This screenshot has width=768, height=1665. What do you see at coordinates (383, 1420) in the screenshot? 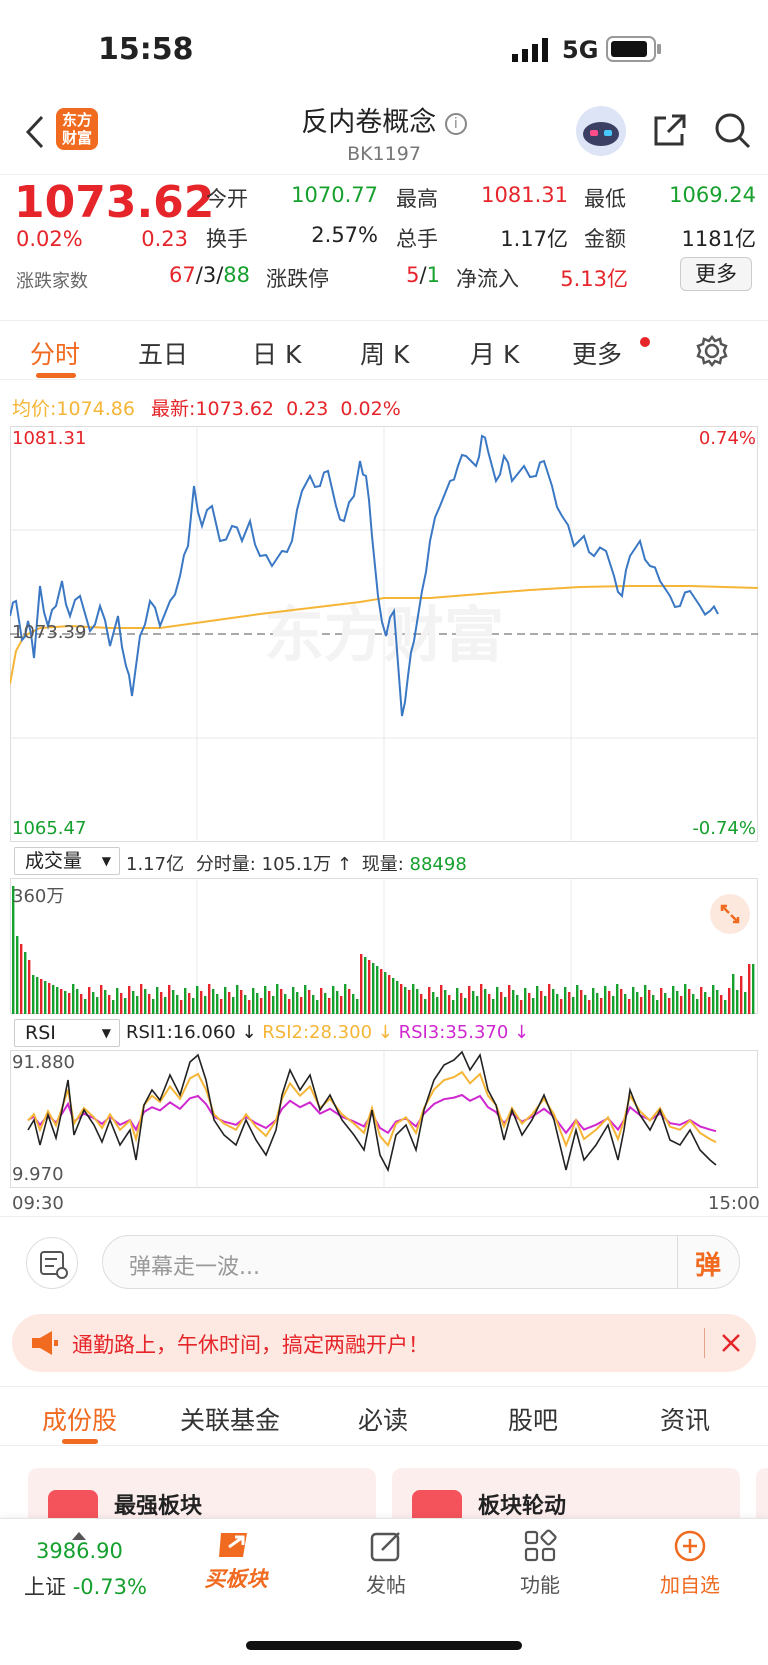
I see `tab-must-read: 必读` at bounding box center [383, 1420].